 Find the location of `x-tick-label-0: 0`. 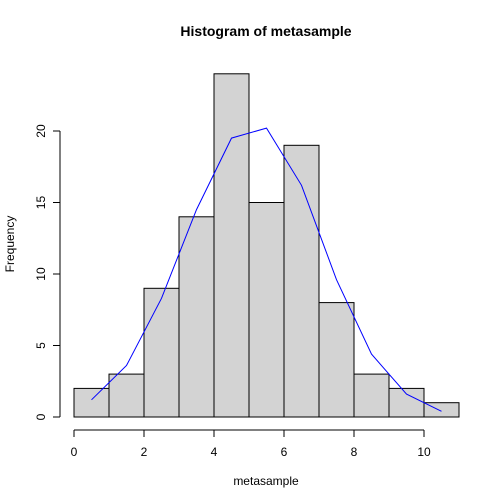

x-tick-label-0: 0 is located at coordinates (74, 452).